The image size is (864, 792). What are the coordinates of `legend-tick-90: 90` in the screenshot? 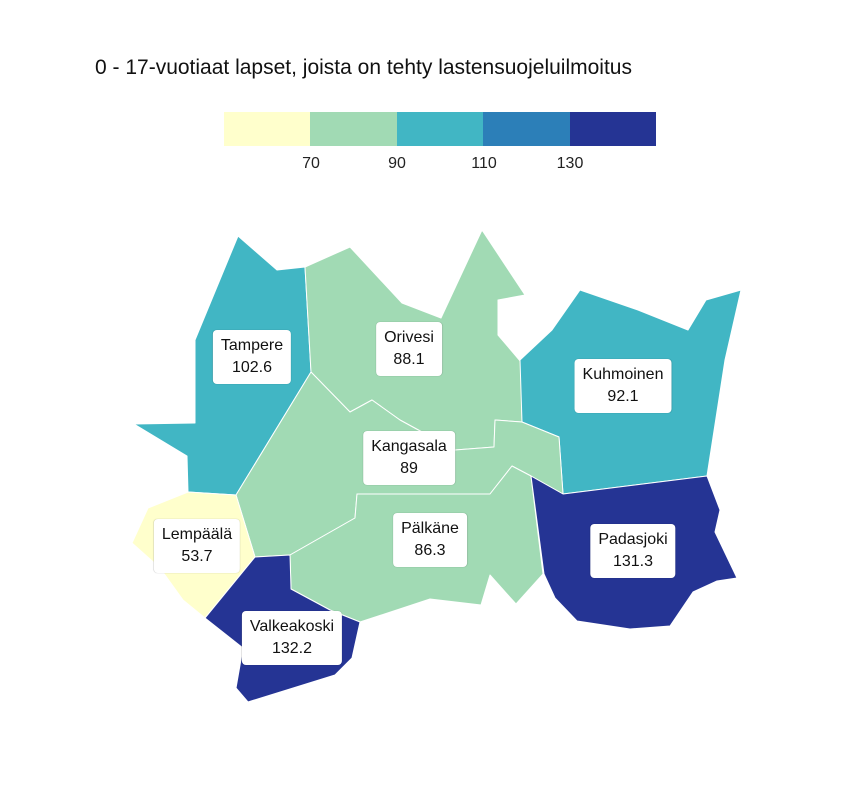 It's located at (397, 163).